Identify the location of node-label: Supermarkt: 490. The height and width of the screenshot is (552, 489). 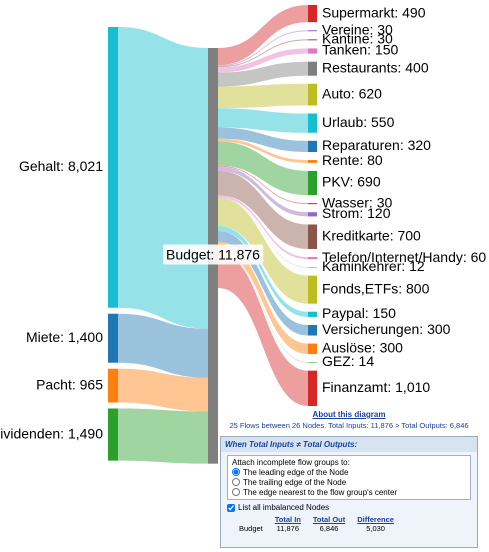
(374, 12).